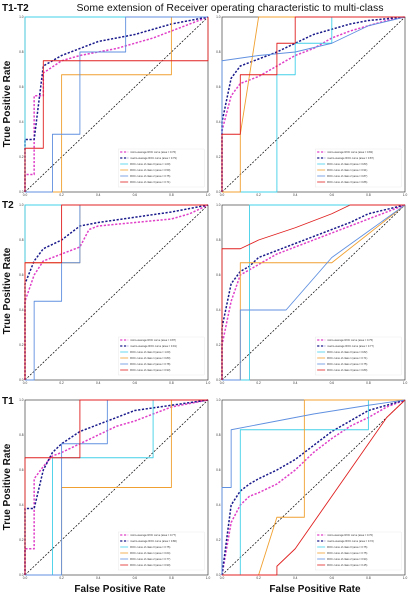  Describe the element at coordinates (347, 370) in the screenshot. I see `legend-entry: ROC curve of class 3 (area = 0.80)` at that location.